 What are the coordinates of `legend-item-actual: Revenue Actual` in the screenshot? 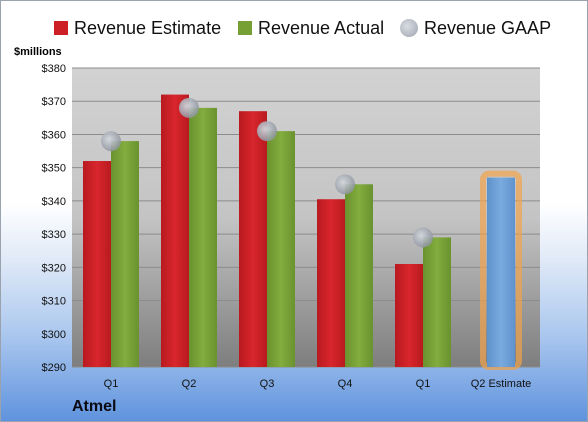 It's located at (311, 28).